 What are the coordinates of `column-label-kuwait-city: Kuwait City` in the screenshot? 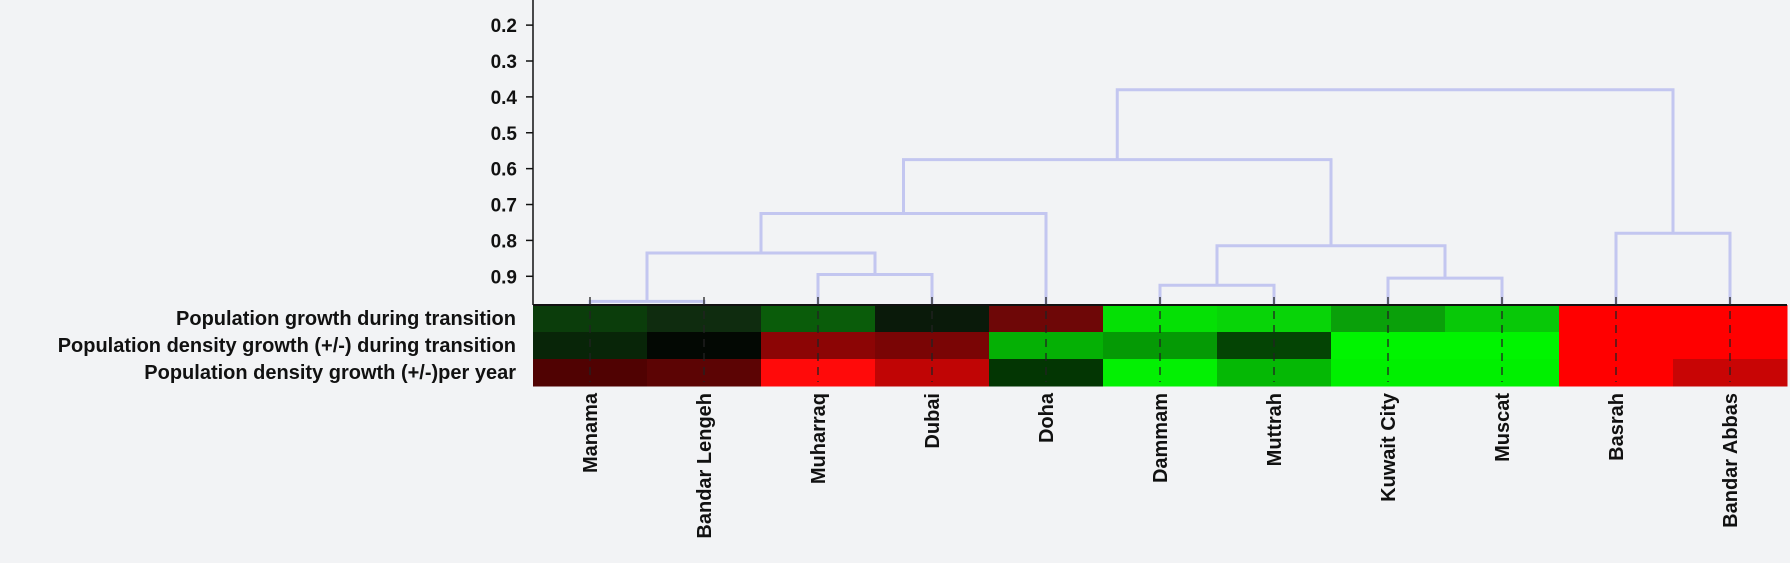 It's located at (1389, 447).